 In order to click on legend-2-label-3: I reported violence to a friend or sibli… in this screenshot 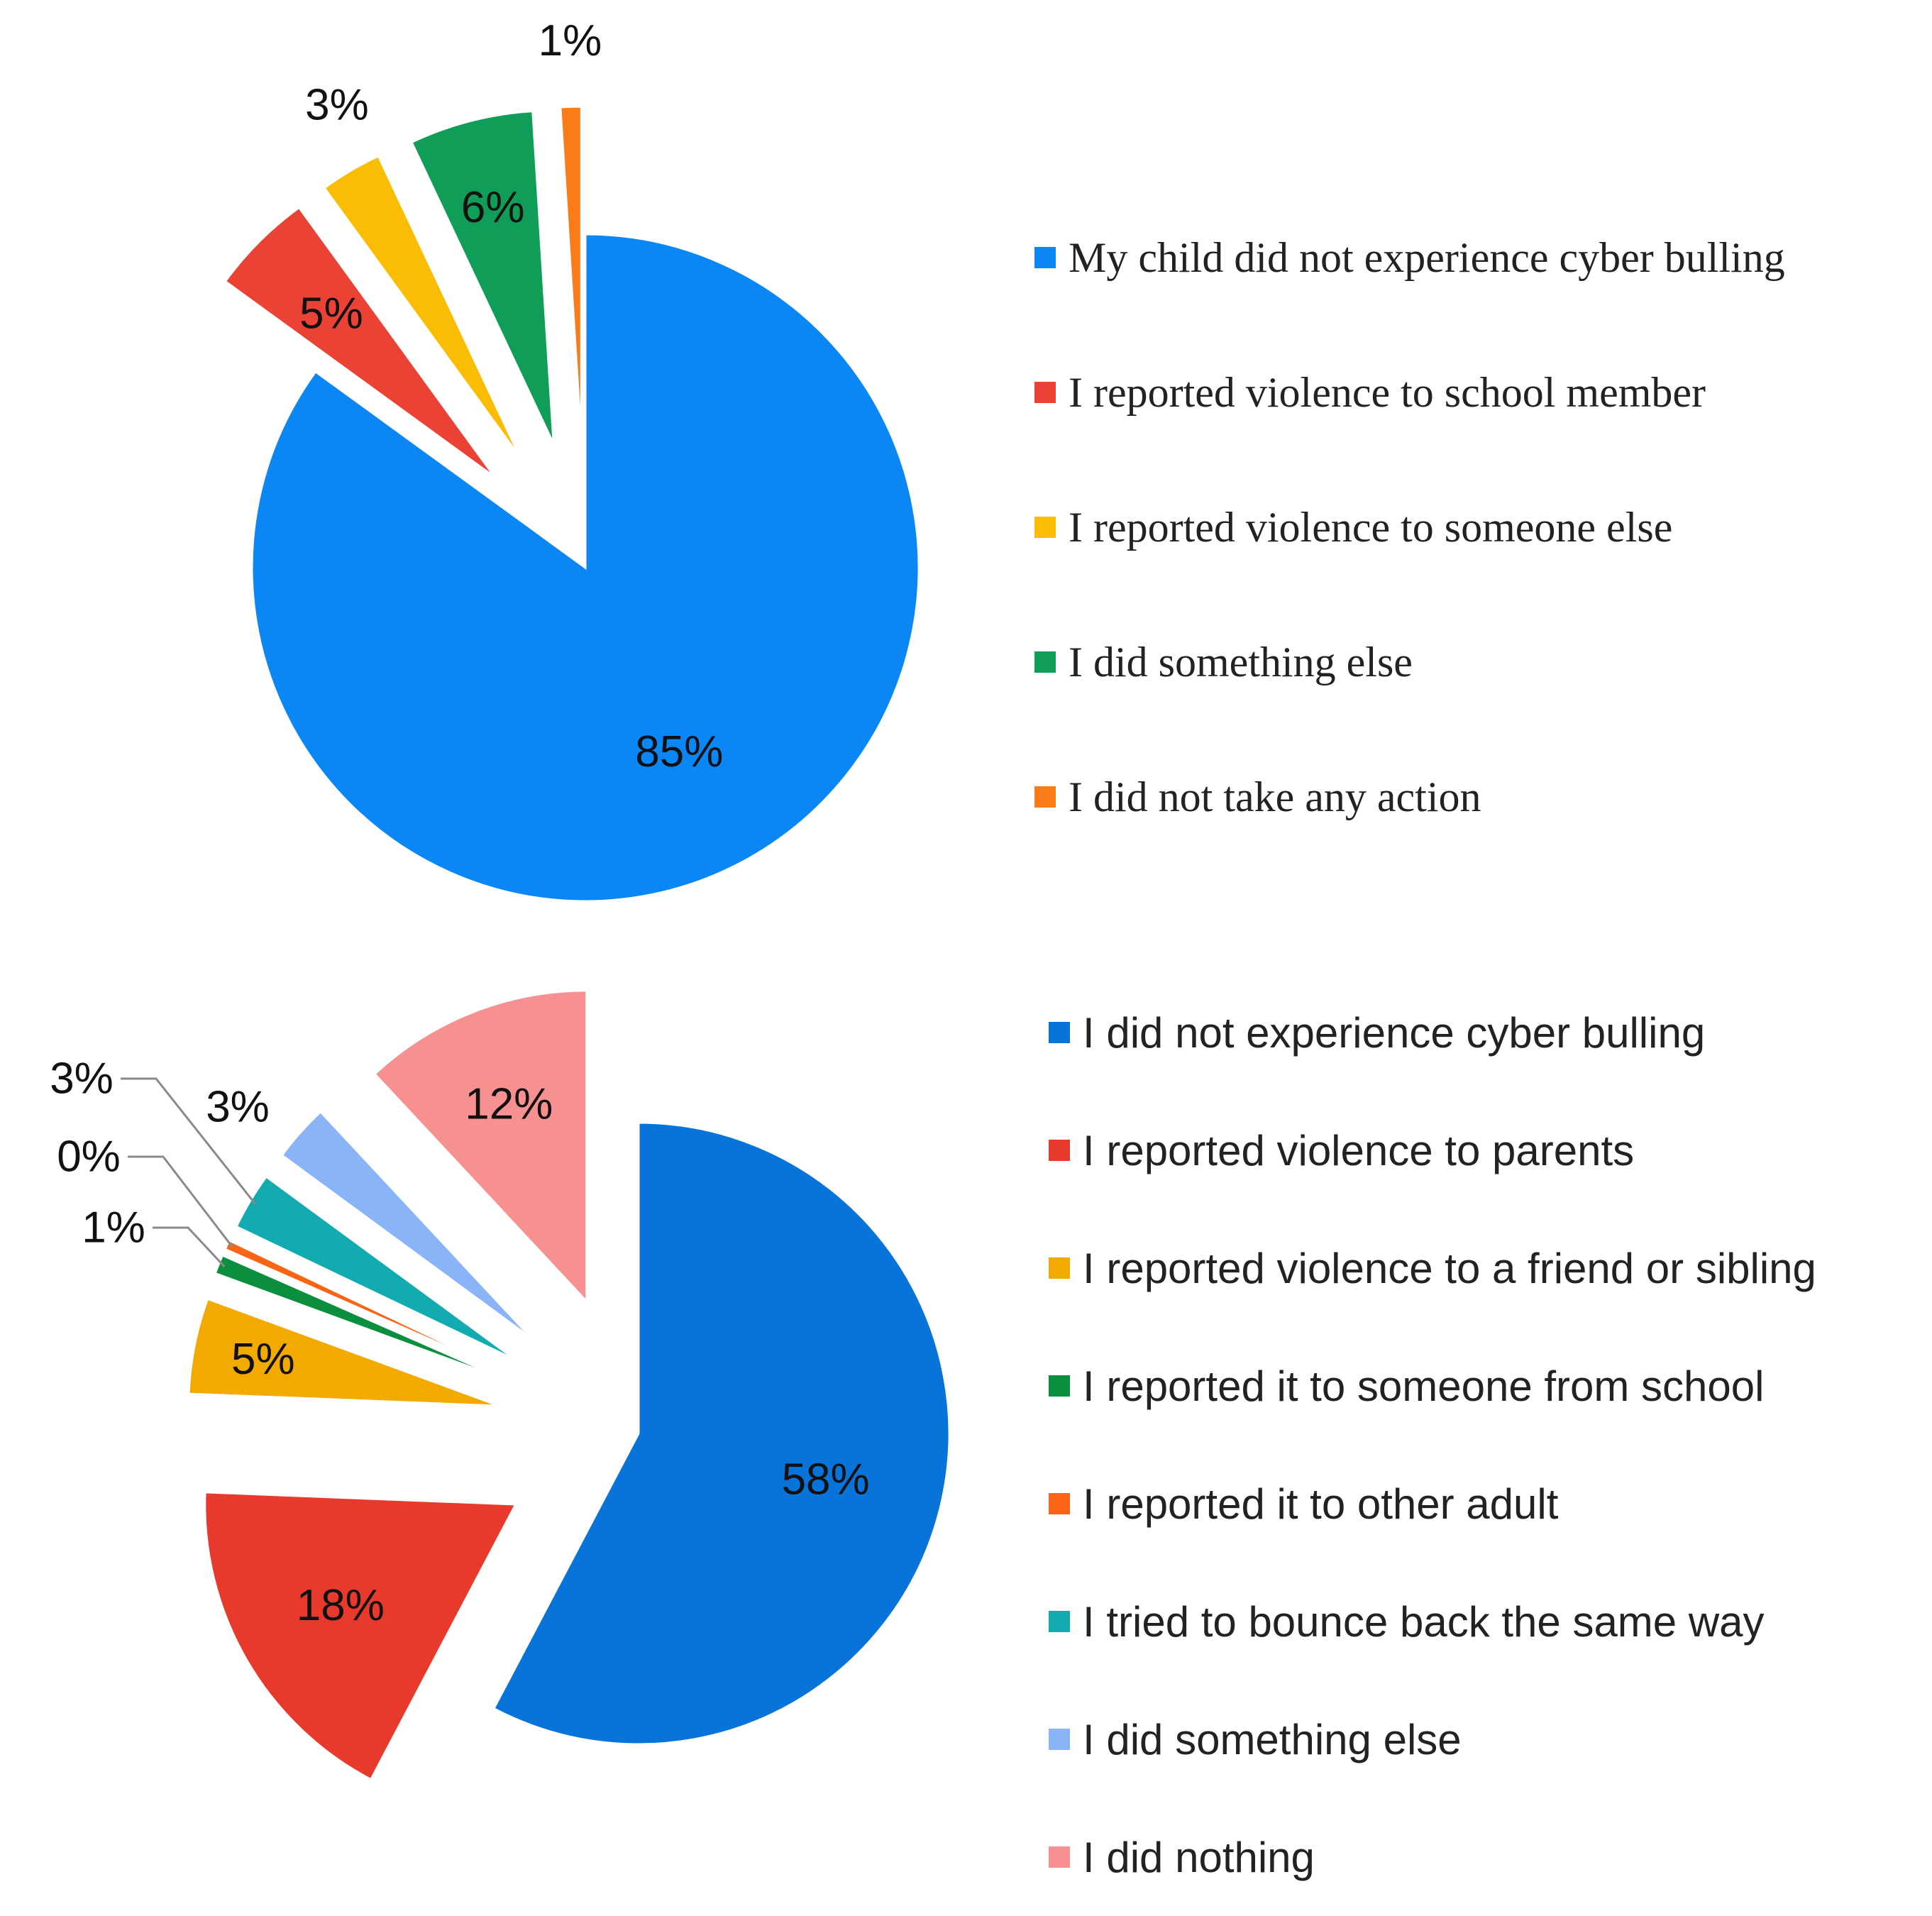, I will do `click(1449, 1268)`.